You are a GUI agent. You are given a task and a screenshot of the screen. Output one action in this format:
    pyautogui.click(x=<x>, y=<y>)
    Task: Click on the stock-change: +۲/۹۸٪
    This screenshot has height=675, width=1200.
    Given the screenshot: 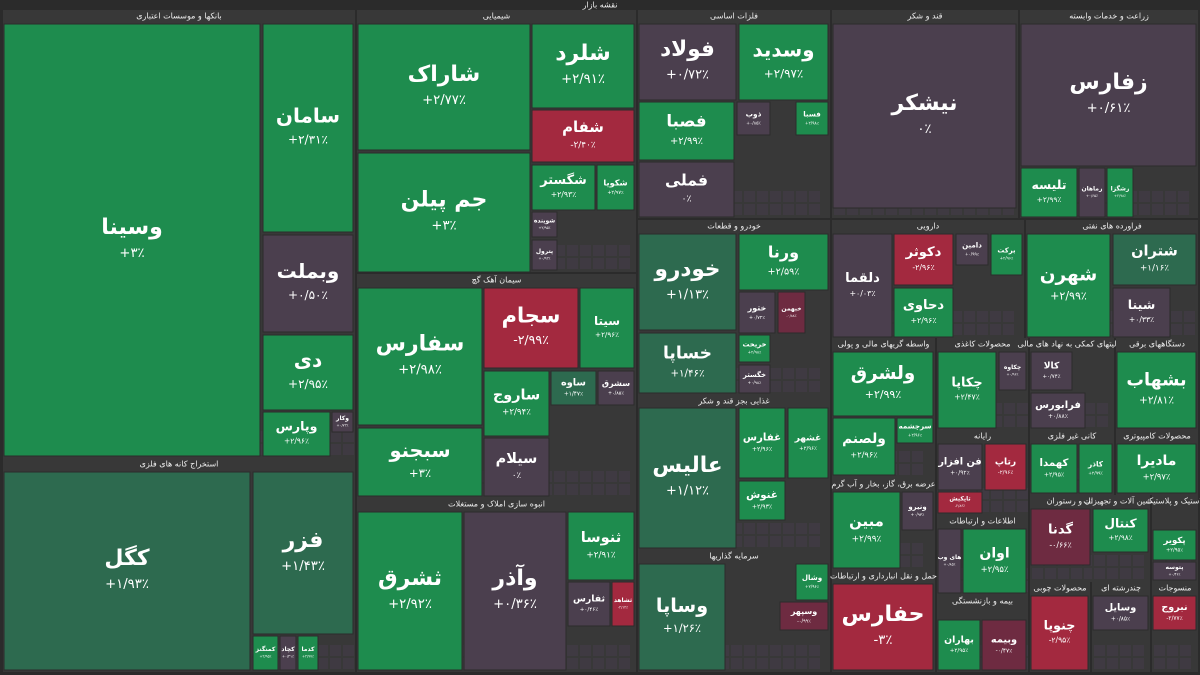 What is the action you would take?
    pyautogui.click(x=1120, y=537)
    